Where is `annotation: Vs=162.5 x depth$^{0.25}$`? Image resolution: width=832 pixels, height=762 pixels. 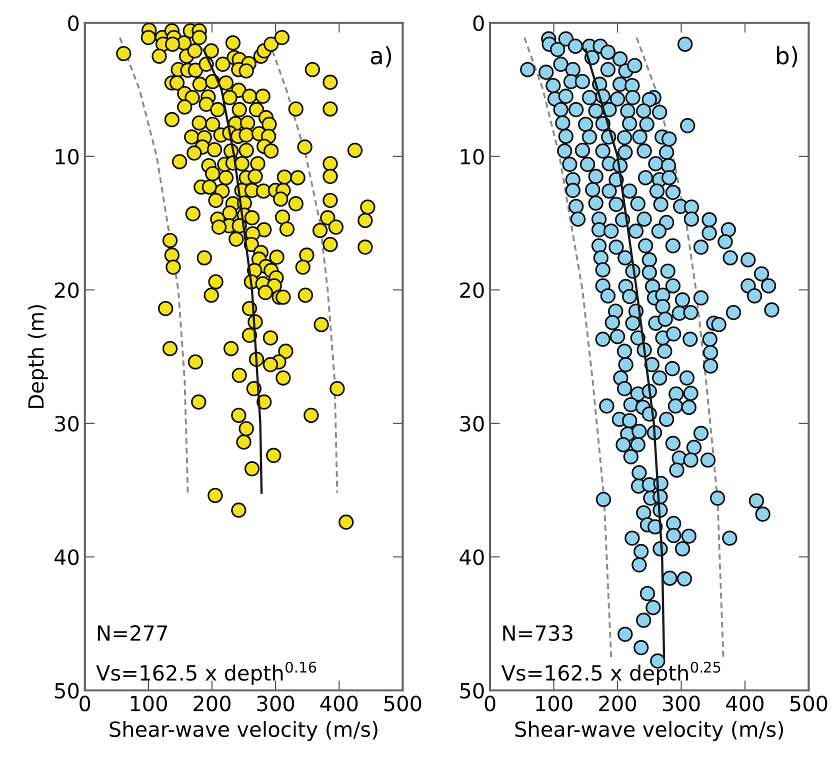 annotation: Vs=162.5 x depth$^{0.25}$ is located at coordinates (610, 673).